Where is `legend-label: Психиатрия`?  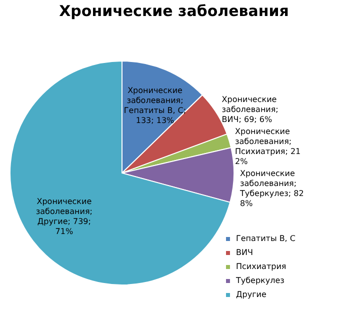 legend-label: Психиатрия is located at coordinates (261, 266).